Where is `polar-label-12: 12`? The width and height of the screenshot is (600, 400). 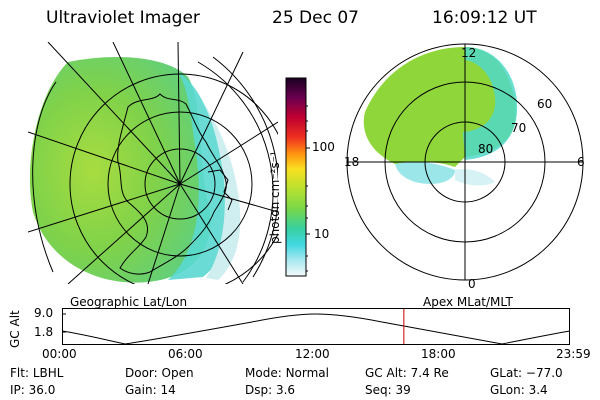 polar-label-12: 12 is located at coordinates (469, 53).